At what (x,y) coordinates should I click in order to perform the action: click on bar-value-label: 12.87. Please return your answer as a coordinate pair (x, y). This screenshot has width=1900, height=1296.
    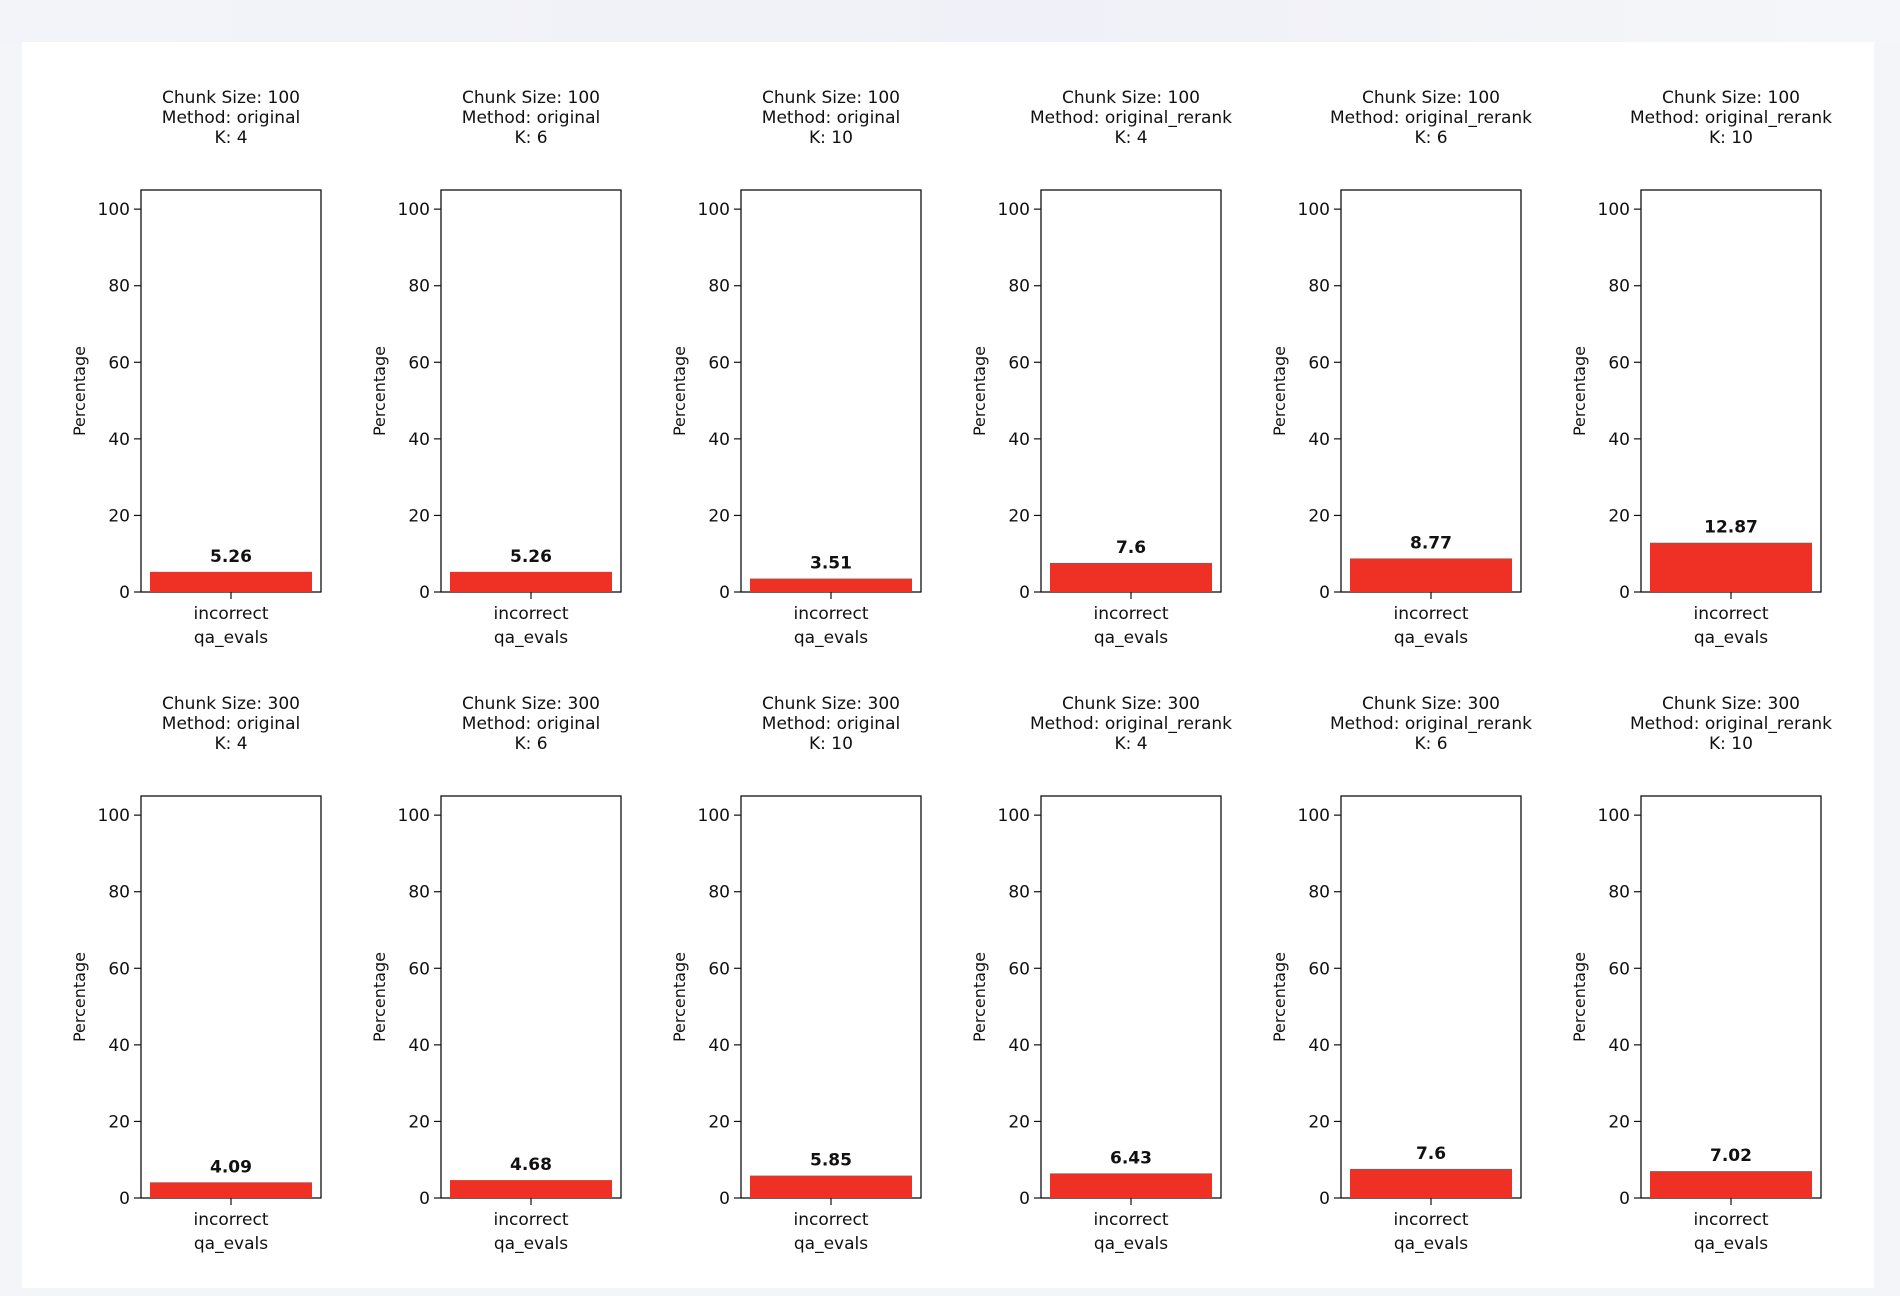
    Looking at the image, I should click on (1731, 528).